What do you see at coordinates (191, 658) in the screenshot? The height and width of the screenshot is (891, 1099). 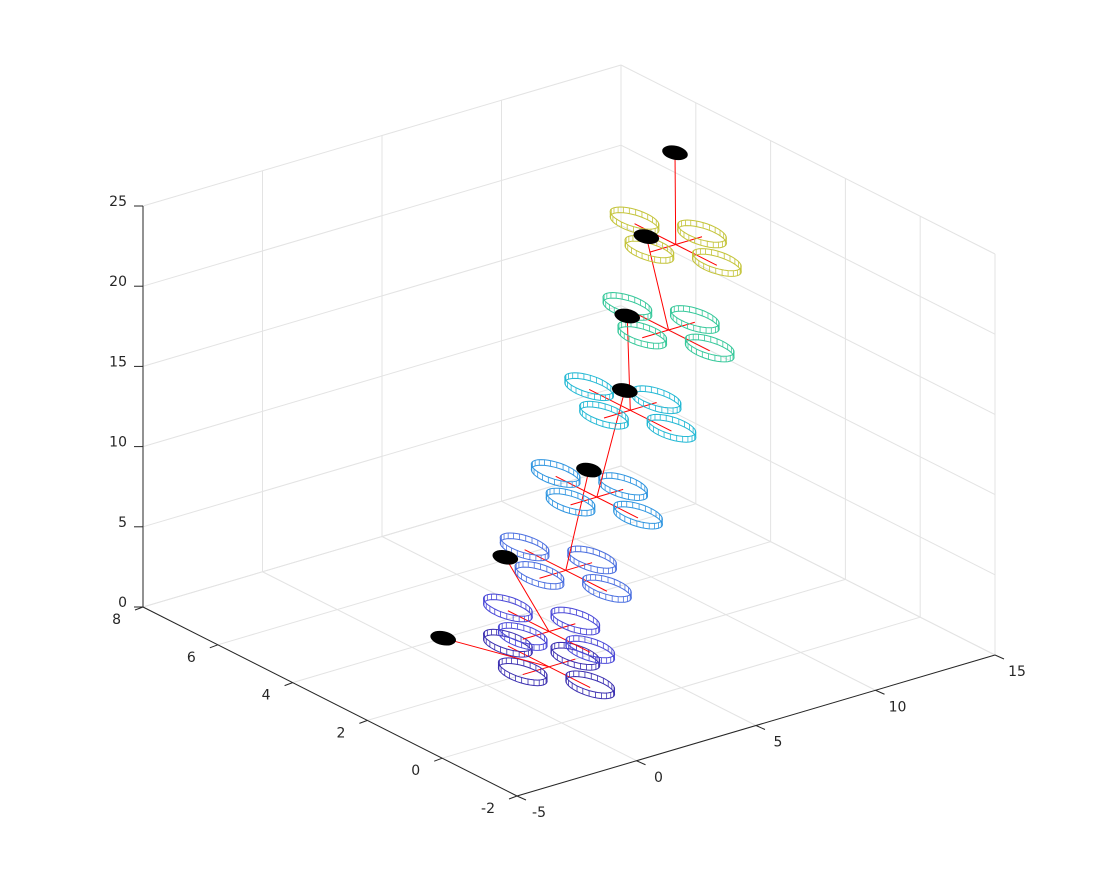 I see `y-tick-label: 6` at bounding box center [191, 658].